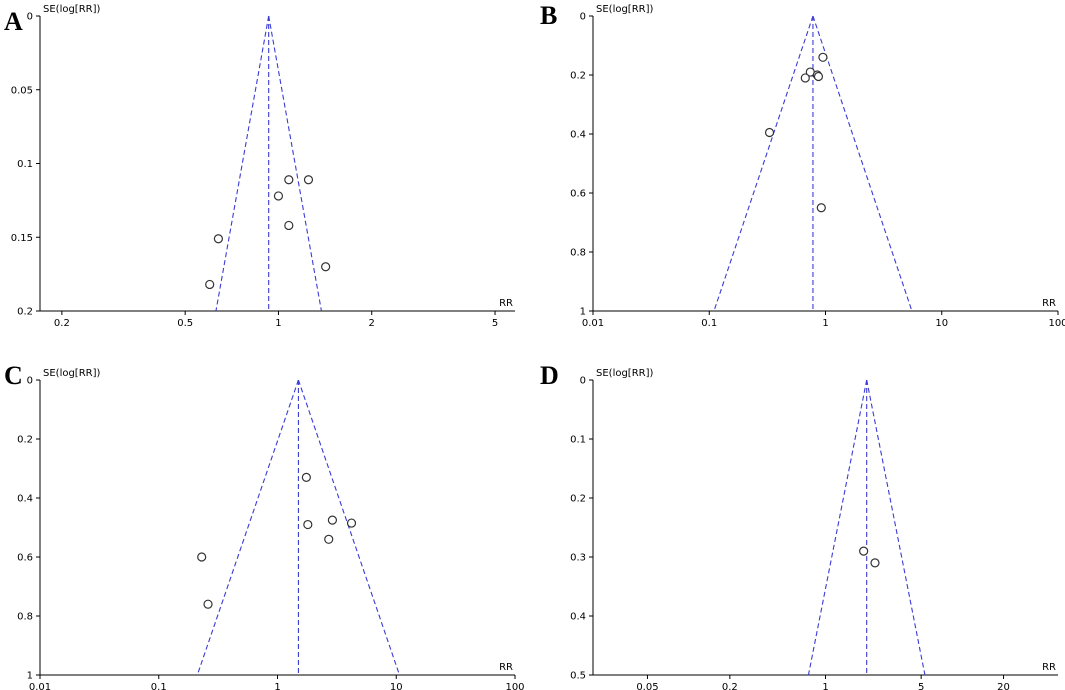  What do you see at coordinates (185, 323) in the screenshot?
I see `x-tick-label: 0.5` at bounding box center [185, 323].